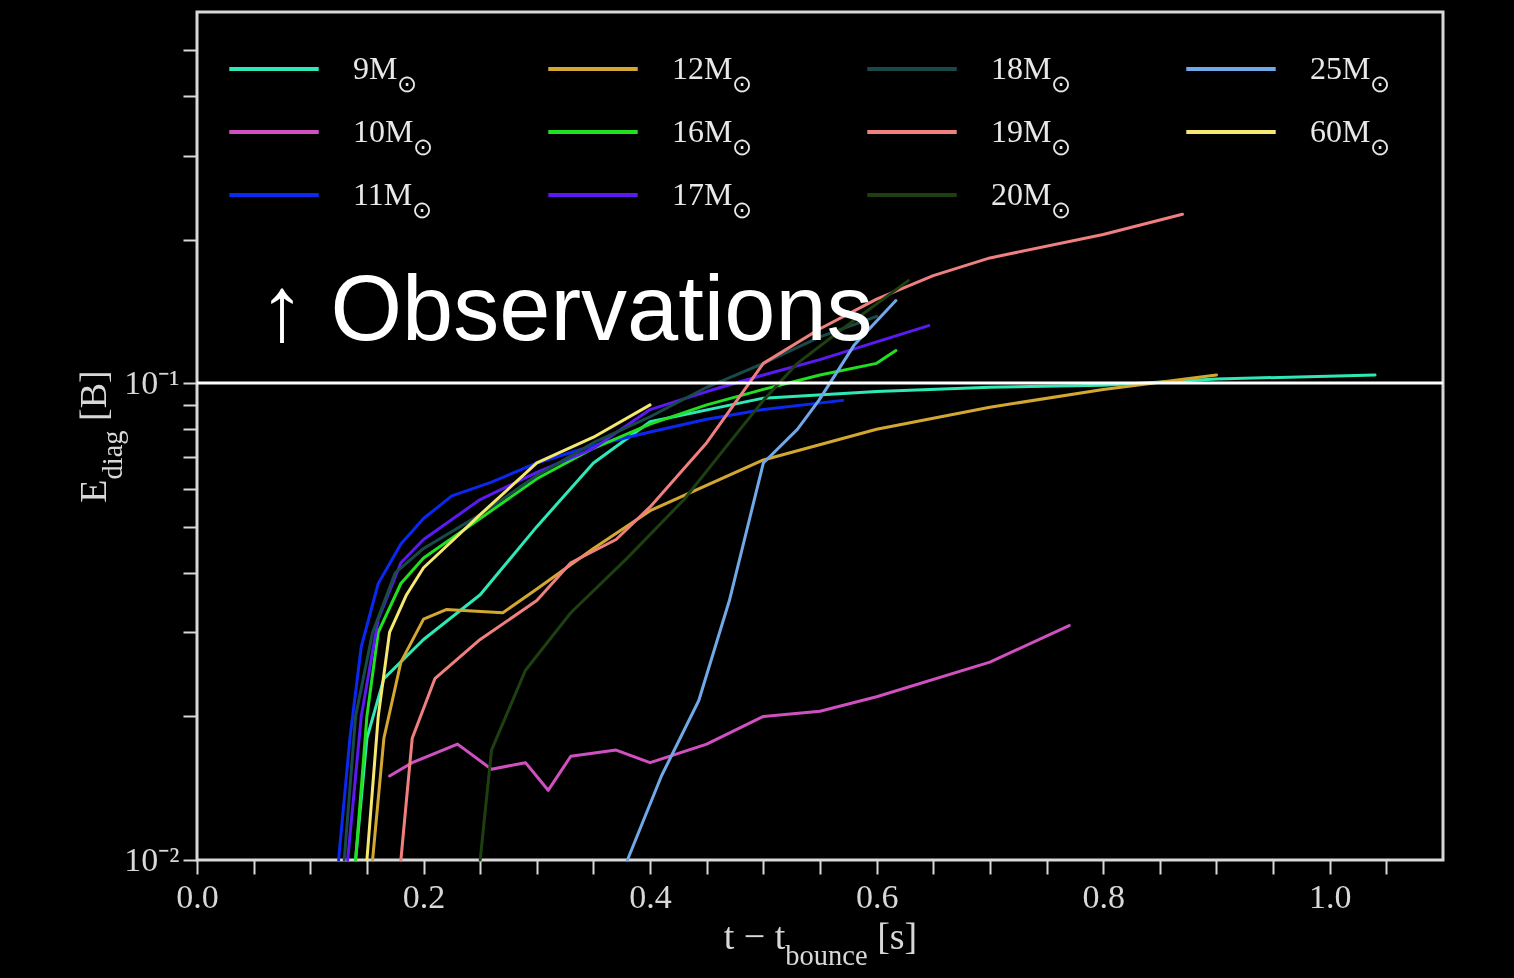 The height and width of the screenshot is (978, 1514). Describe the element at coordinates (712, 73) in the screenshot. I see `legend-label: 12M$_{⊙}$` at that location.